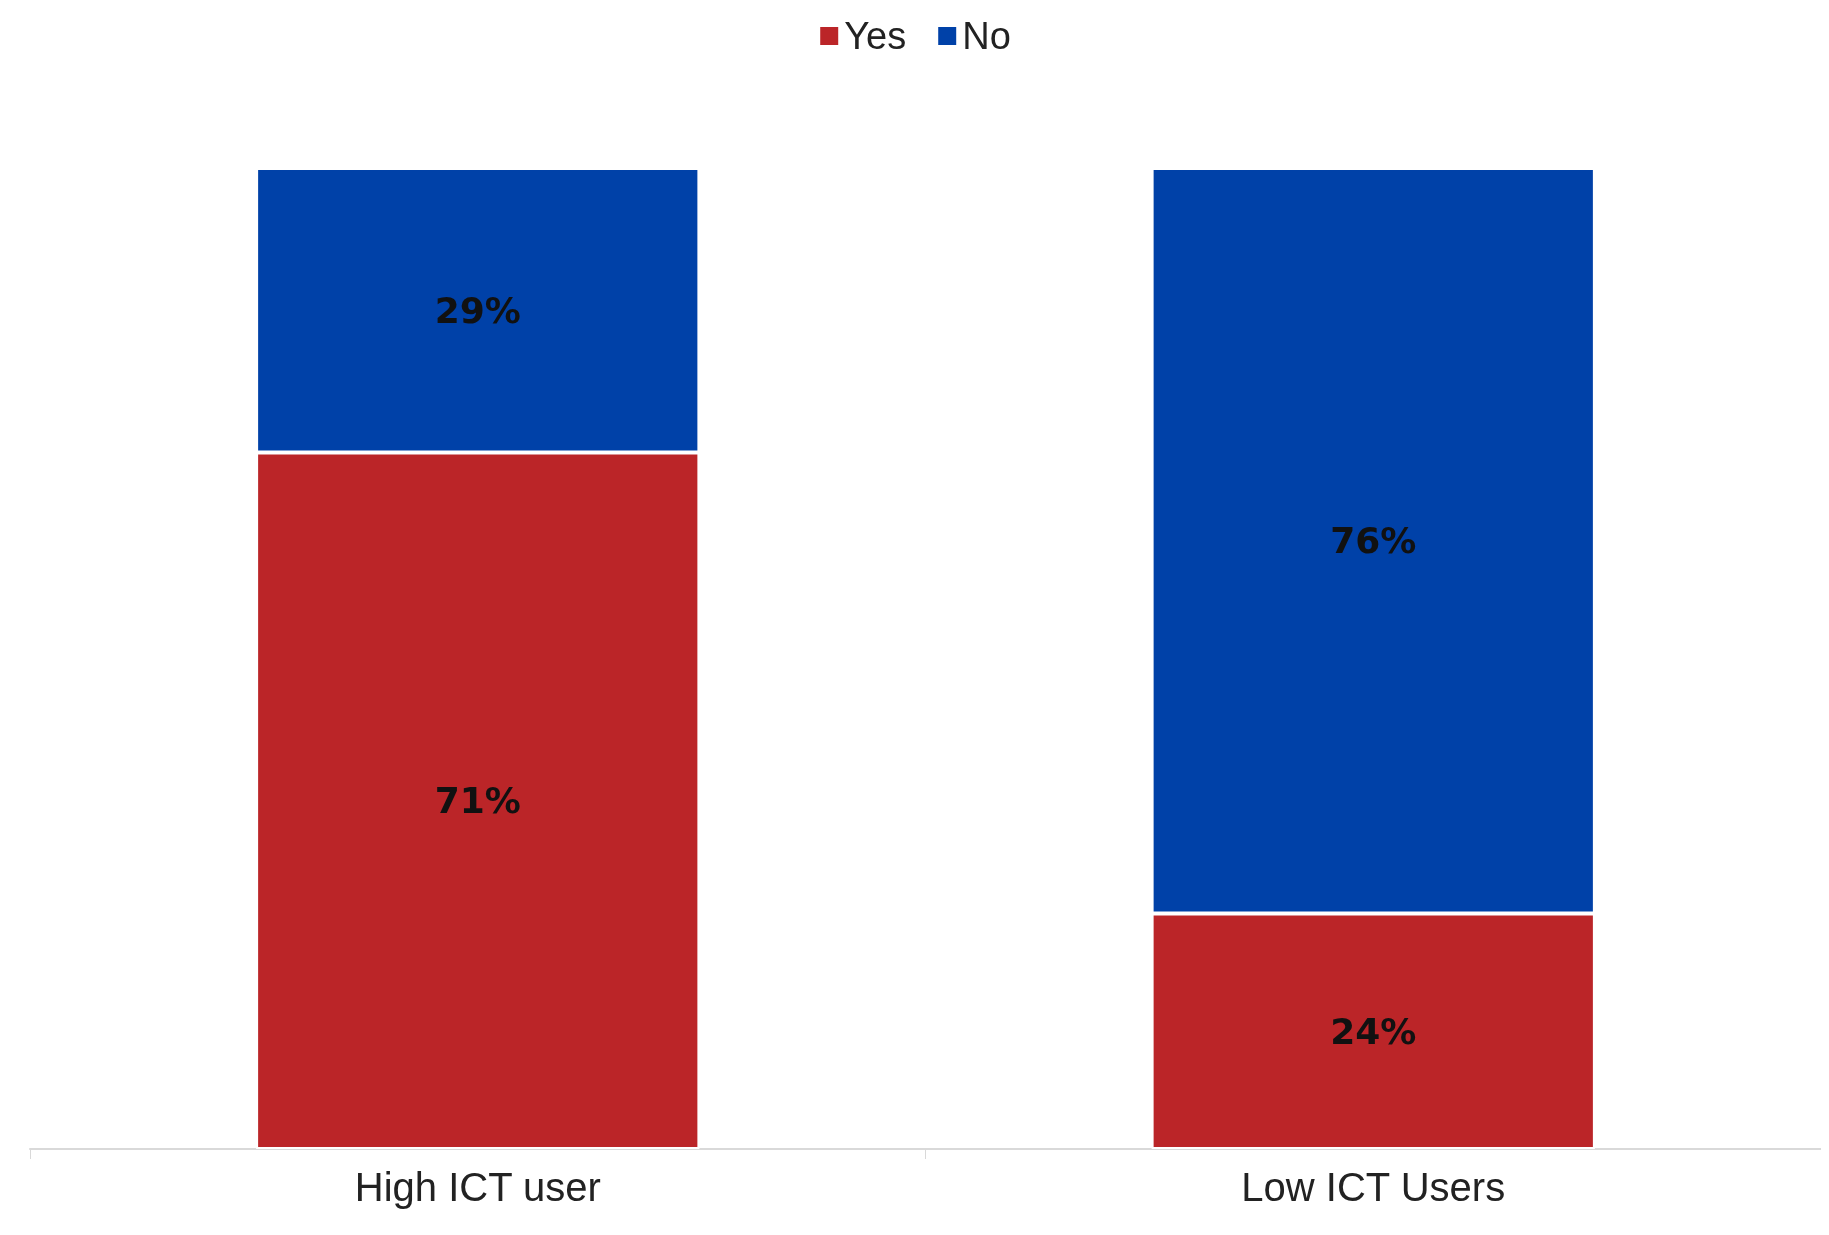 The image size is (1829, 1235). Describe the element at coordinates (477, 1187) in the screenshot. I see `x-tick-label: High ICT user` at that location.